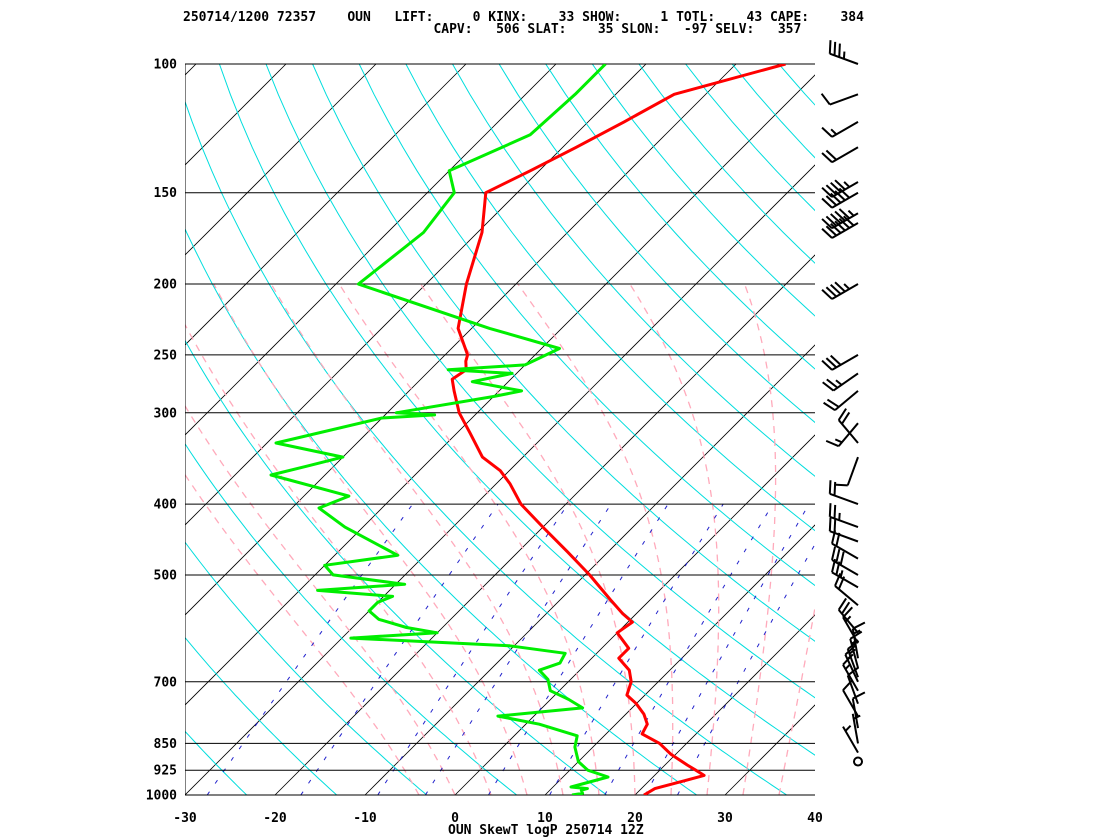  I want to click on temperature-tick-label: -30, so click(185, 818).